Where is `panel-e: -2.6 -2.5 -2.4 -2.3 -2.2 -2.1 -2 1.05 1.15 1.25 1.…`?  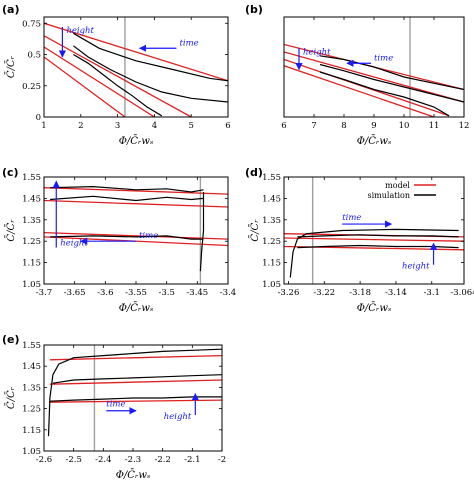 panel-e: -2.6 -2.5 -2.4 -2.3 -2.2 -2.1 -2 1.05 1.15 1.25 1.… is located at coordinates (114, 407).